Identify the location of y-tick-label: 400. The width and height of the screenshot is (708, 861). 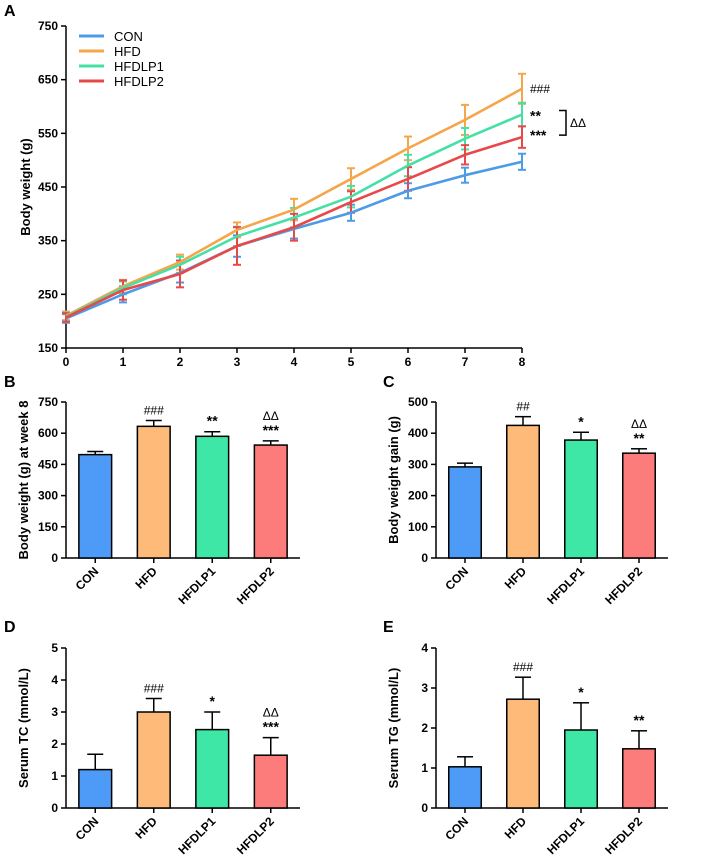
(418, 433).